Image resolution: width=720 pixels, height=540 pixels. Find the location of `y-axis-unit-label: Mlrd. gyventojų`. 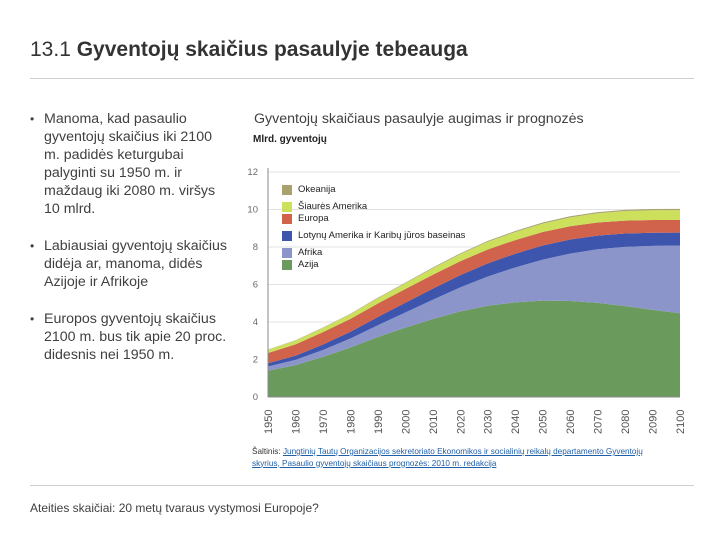

y-axis-unit-label: Mlrd. gyventojų is located at coordinates (290, 139).